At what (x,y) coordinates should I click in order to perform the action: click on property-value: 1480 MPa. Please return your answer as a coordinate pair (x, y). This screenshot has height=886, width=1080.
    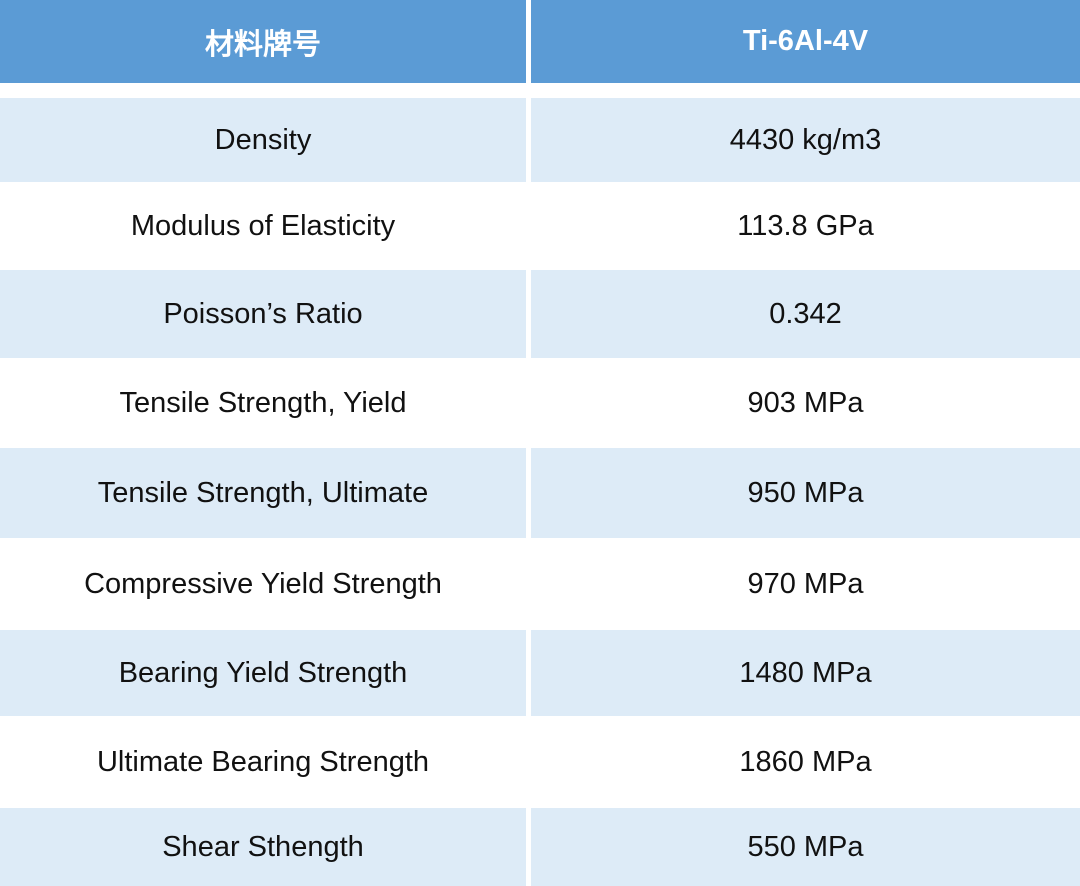
    Looking at the image, I should click on (805, 673).